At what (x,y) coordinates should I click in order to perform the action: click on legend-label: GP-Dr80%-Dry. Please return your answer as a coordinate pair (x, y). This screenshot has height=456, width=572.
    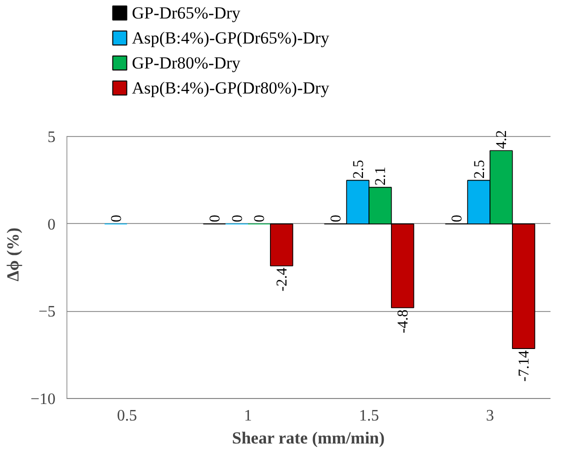
    Looking at the image, I should click on (186, 63).